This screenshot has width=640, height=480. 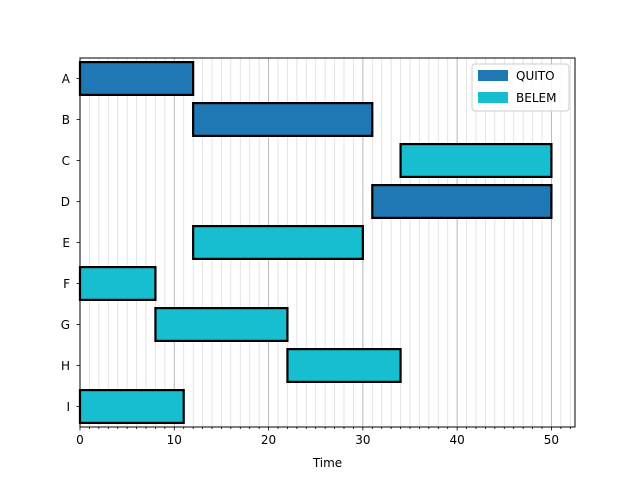 I want to click on legend-label-quito: QUITO, so click(x=535, y=76).